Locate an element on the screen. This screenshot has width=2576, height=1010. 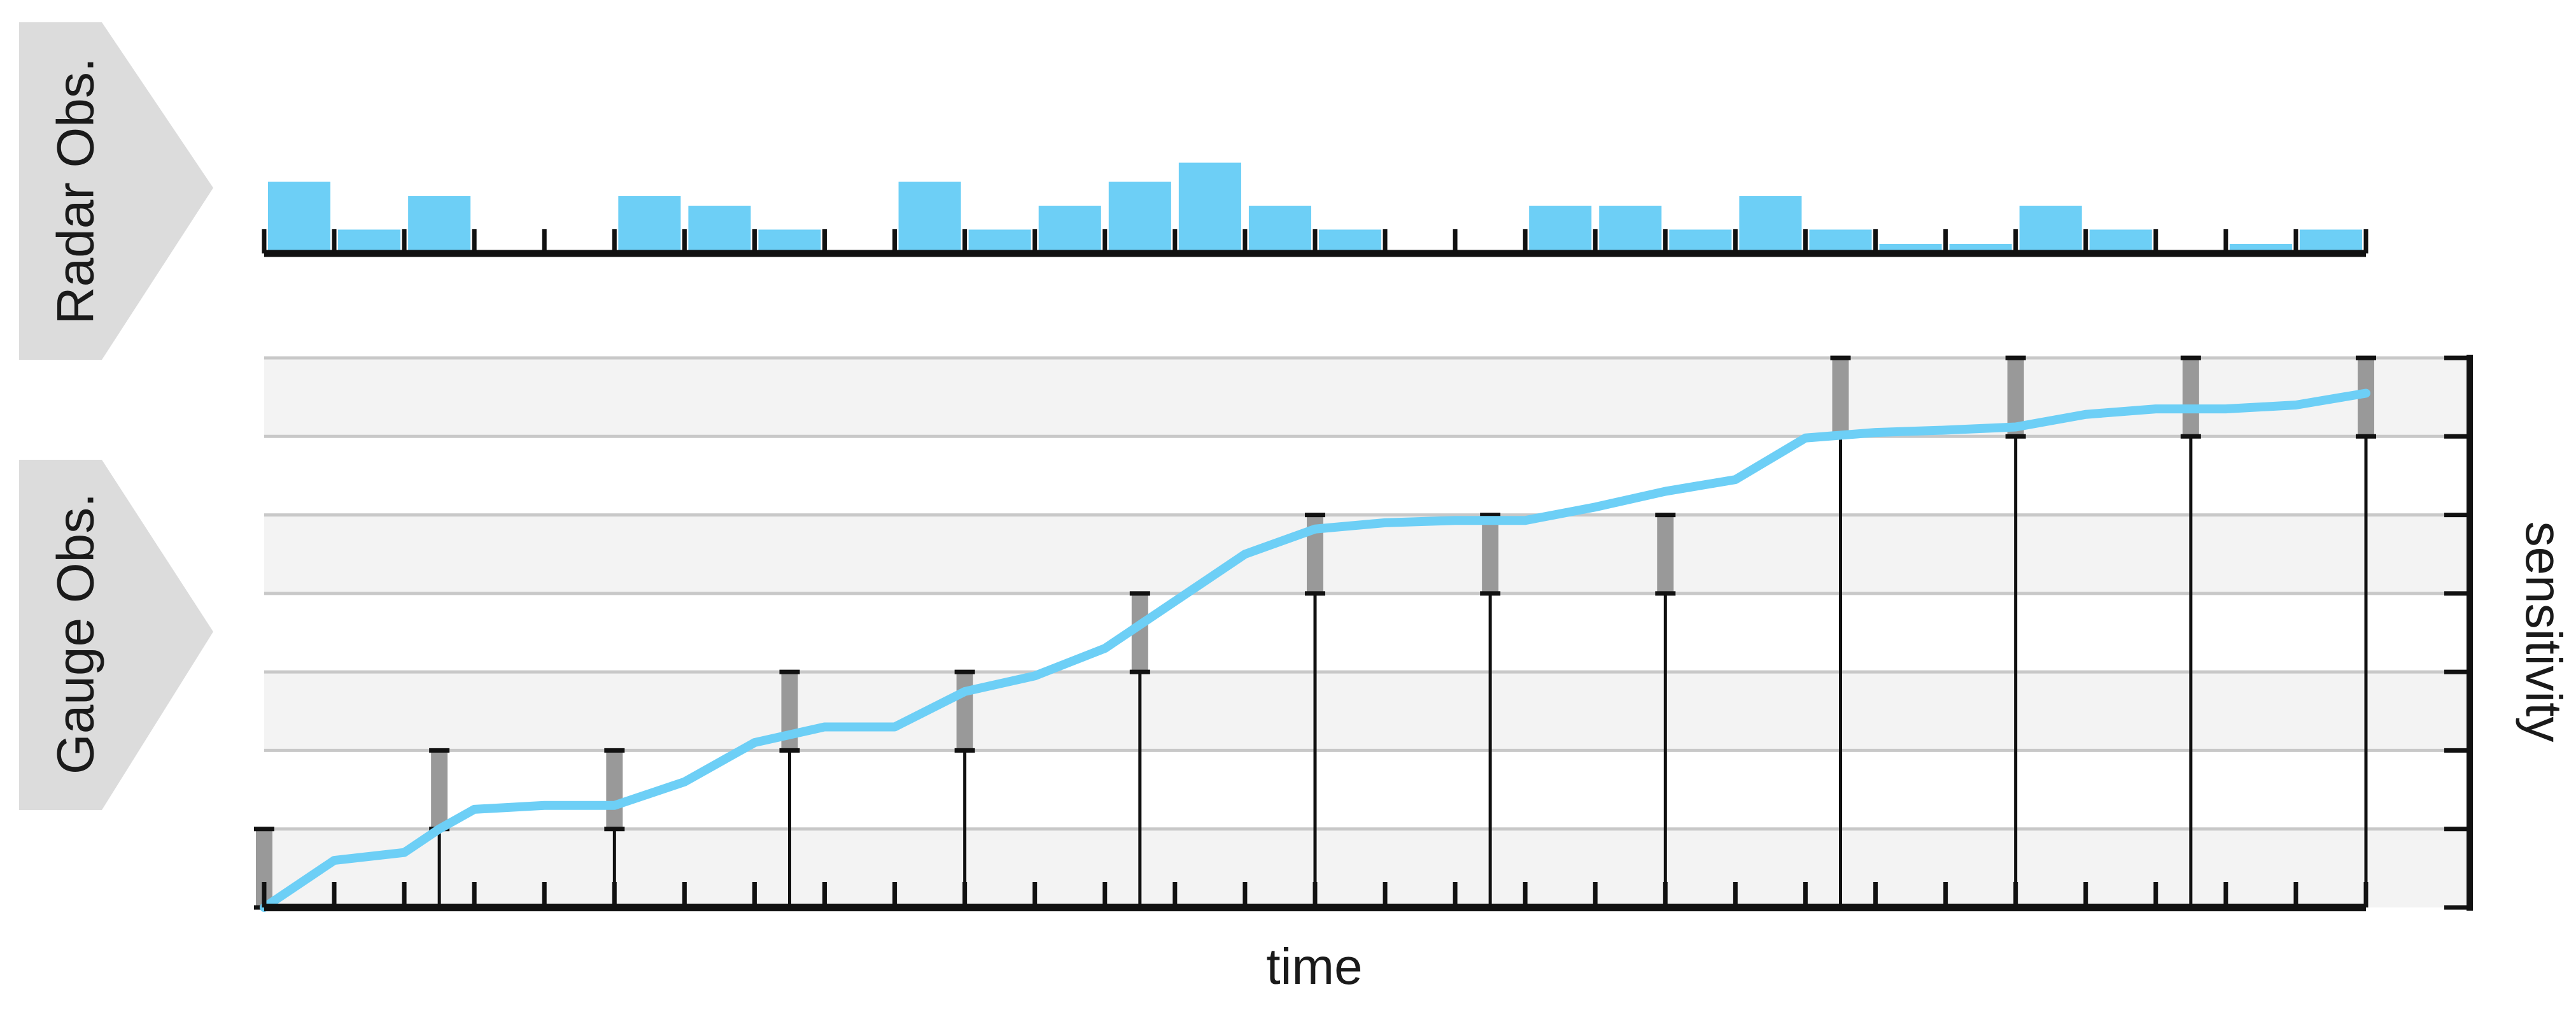
gauge-label-group: Gauge Obs. is located at coordinates (116, 635).